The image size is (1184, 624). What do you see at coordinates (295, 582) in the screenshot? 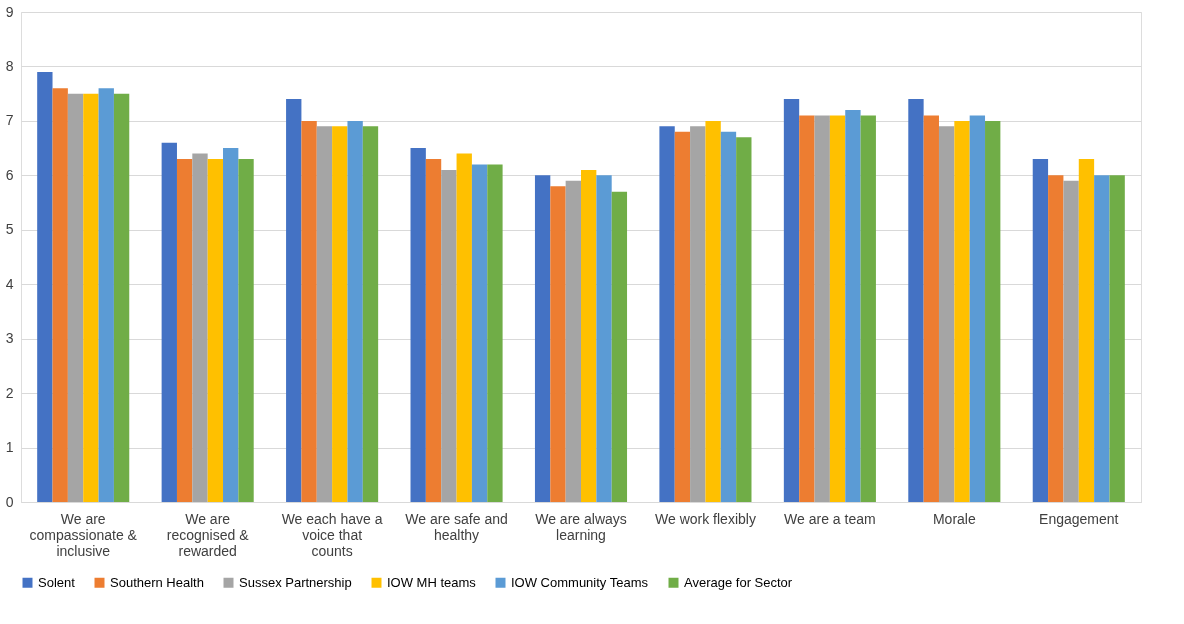
I see `legend-label: Sussex Partnership` at bounding box center [295, 582].